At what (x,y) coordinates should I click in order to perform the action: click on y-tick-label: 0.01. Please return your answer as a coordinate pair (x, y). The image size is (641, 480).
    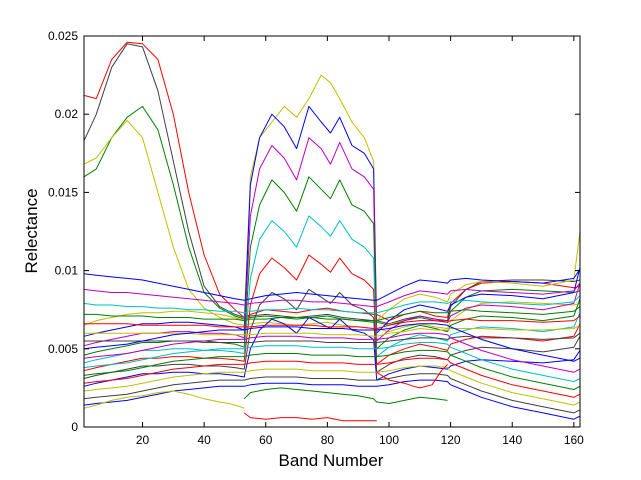
    Looking at the image, I should click on (67, 271).